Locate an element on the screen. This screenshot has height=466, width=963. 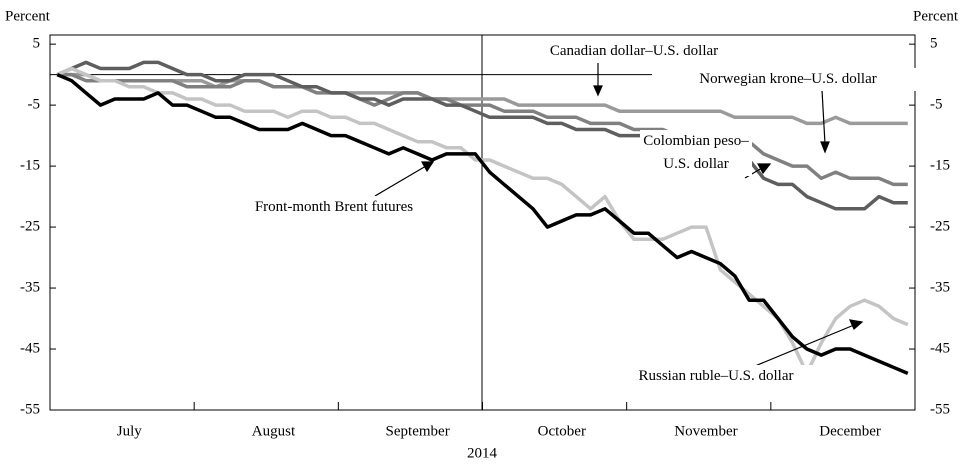
x-tick-label: October is located at coordinates (562, 431).